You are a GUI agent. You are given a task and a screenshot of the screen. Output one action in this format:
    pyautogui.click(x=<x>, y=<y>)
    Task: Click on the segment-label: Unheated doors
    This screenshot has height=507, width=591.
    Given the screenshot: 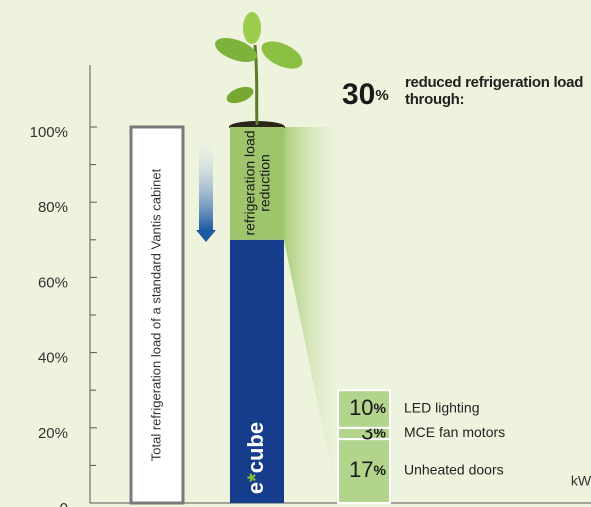 What is the action you would take?
    pyautogui.click(x=454, y=470)
    